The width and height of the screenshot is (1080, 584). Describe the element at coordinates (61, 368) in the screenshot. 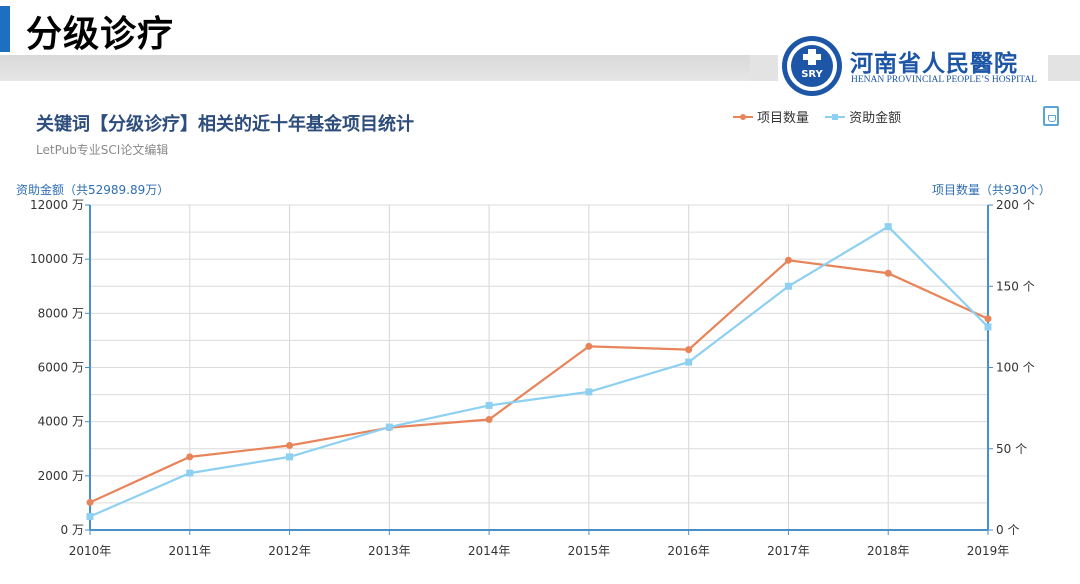

I see `left-tick-label: 6000 万` at that location.